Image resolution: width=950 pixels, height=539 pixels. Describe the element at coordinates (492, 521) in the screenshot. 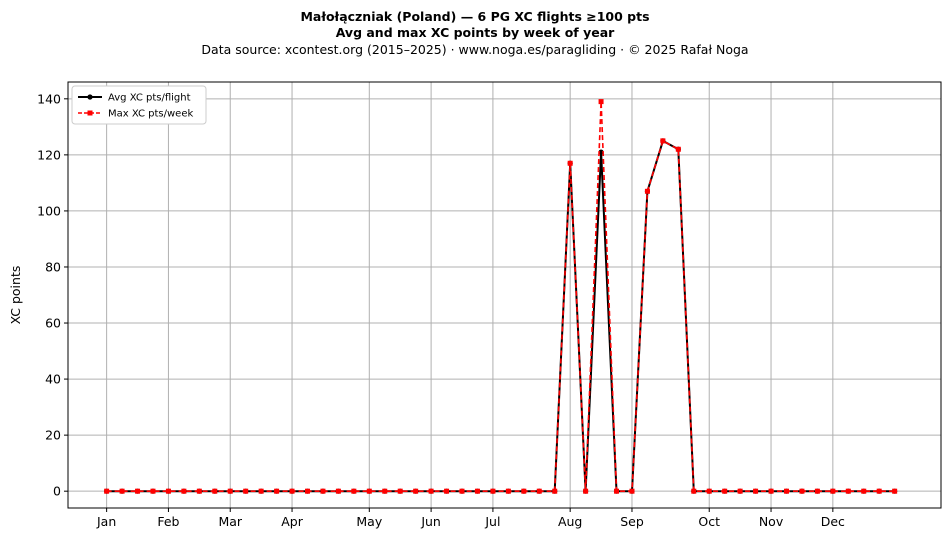

I see `x-tick-label: Jul` at that location.